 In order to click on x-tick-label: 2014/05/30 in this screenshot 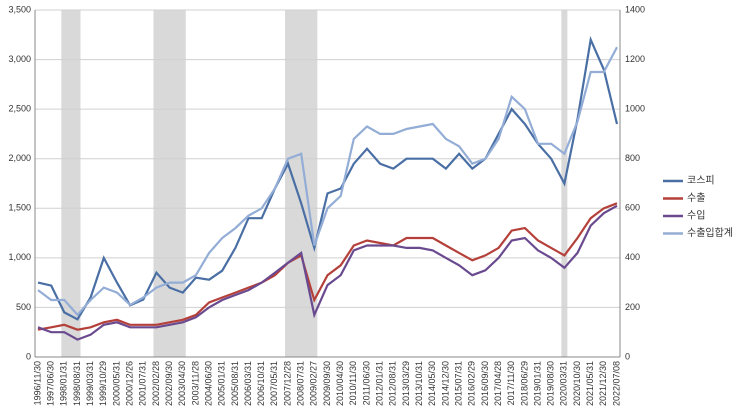, I will do `click(432, 383)`.